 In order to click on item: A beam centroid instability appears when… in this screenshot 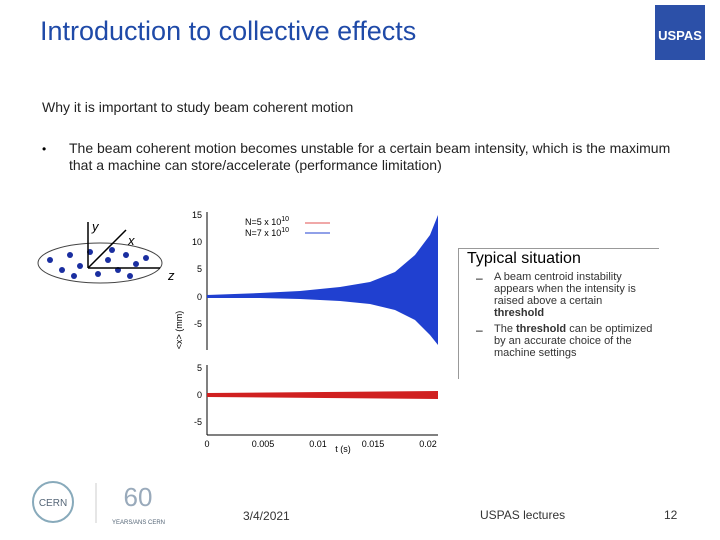, I will do `click(574, 295)`.